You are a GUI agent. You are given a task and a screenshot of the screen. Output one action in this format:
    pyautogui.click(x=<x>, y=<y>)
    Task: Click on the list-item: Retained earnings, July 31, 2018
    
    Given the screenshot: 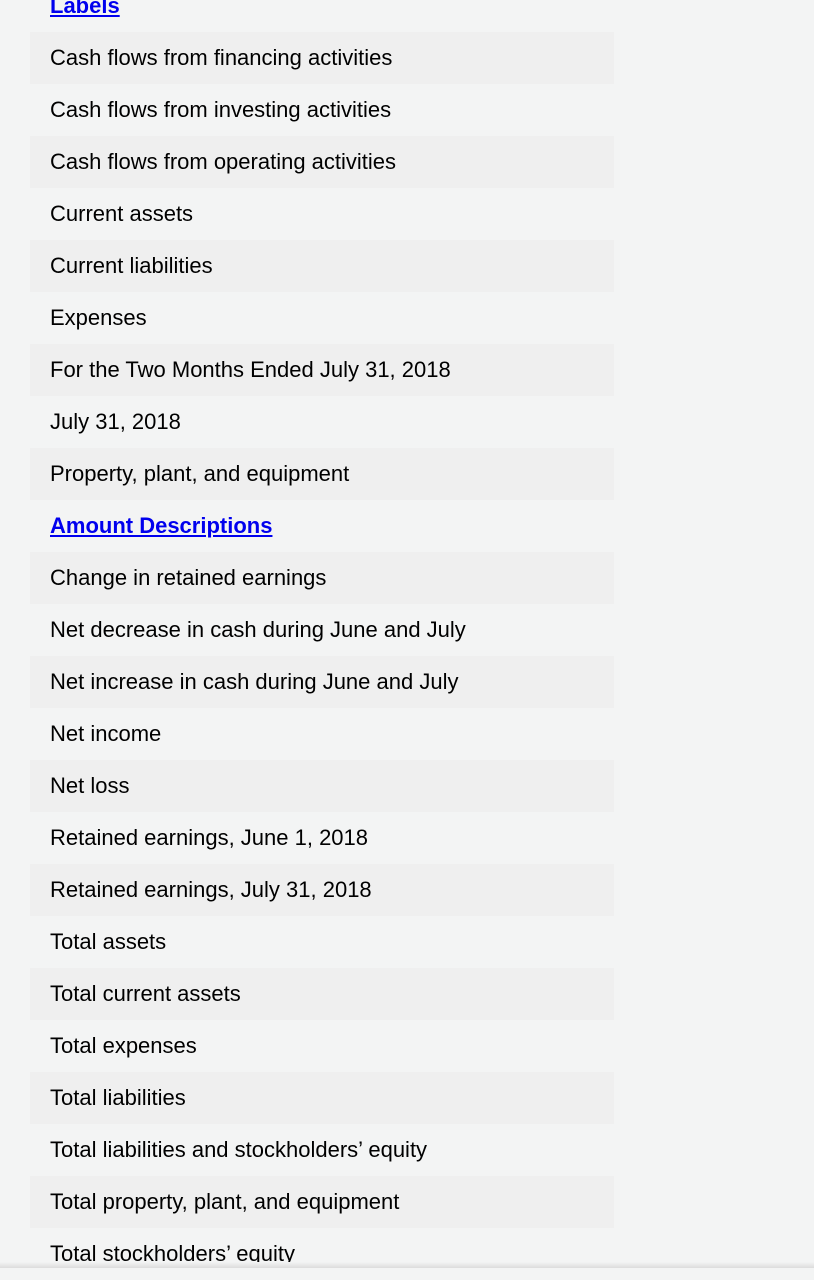 What is the action you would take?
    pyautogui.click(x=322, y=890)
    